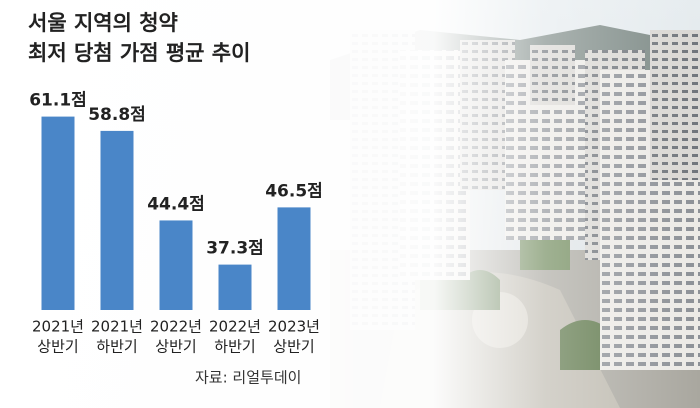 The height and width of the screenshot is (408, 700). I want to click on chart-title: 서울 지역의 청약, so click(103, 23).